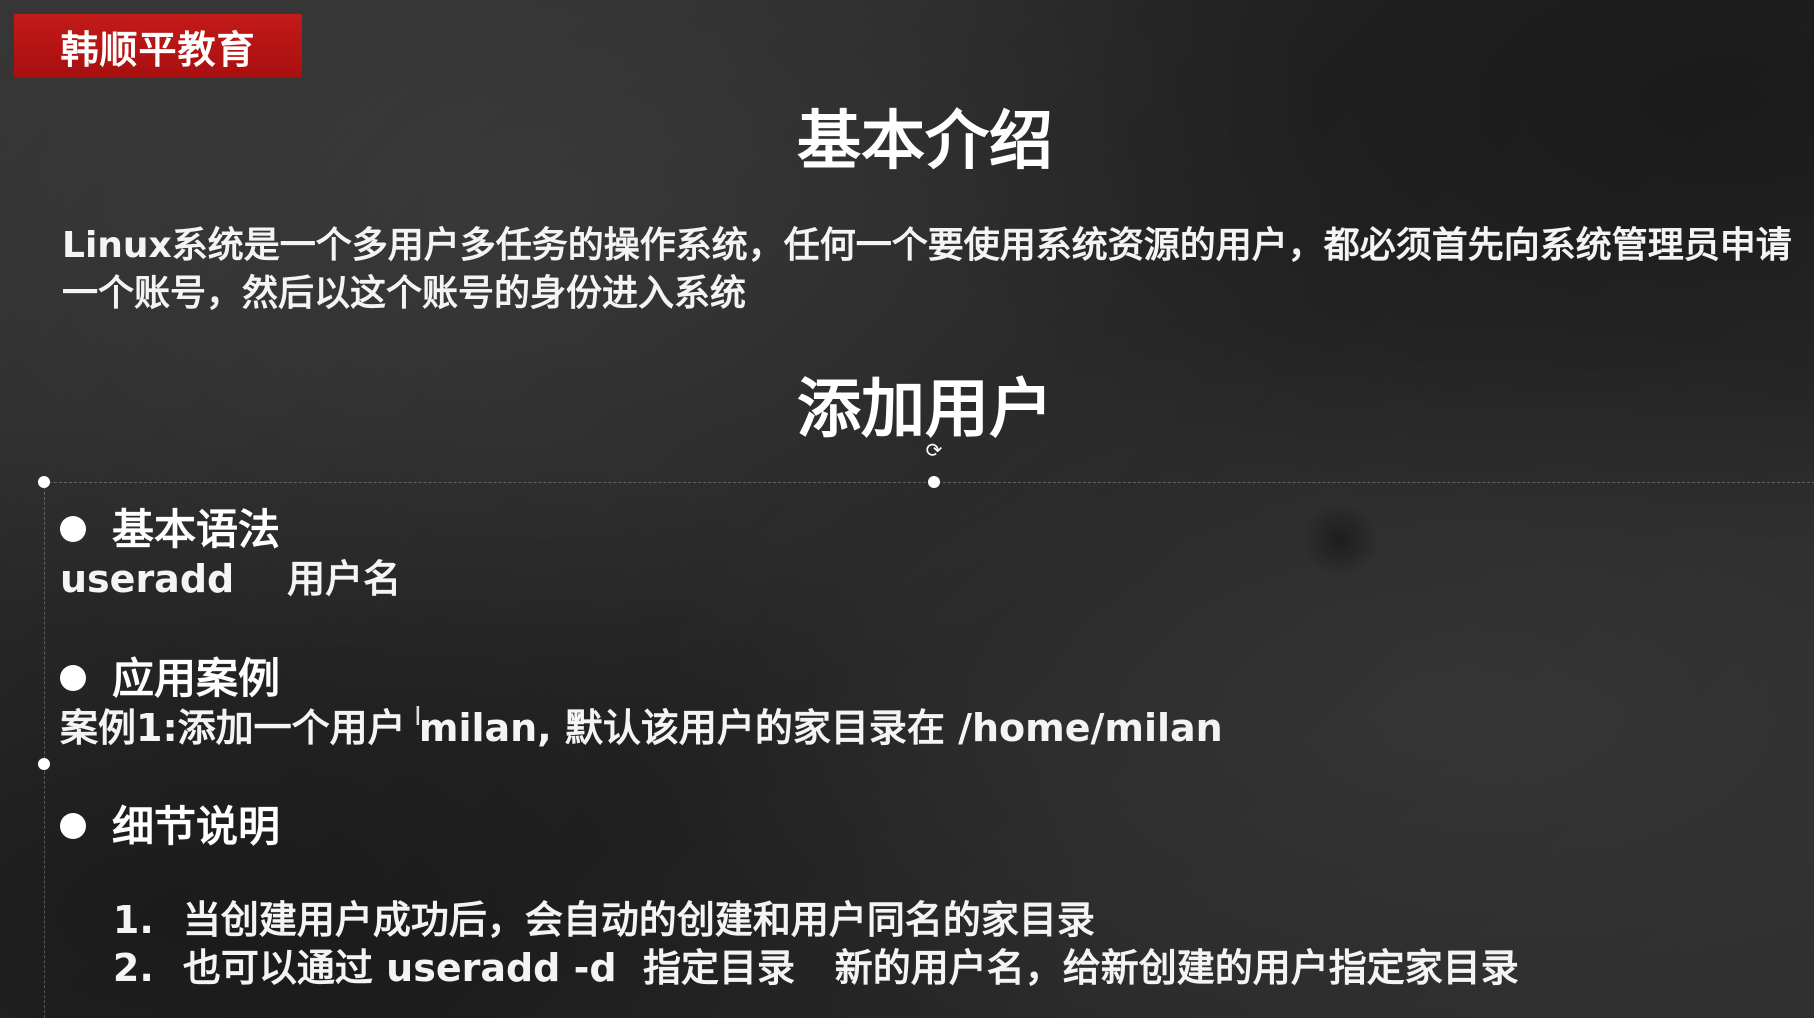 The image size is (1814, 1018). Describe the element at coordinates (851, 968) in the screenshot. I see `detail-item-text: 也可以通过 useradd -d 指定目录 新的用户名，给新创建的用户指定家目录` at that location.